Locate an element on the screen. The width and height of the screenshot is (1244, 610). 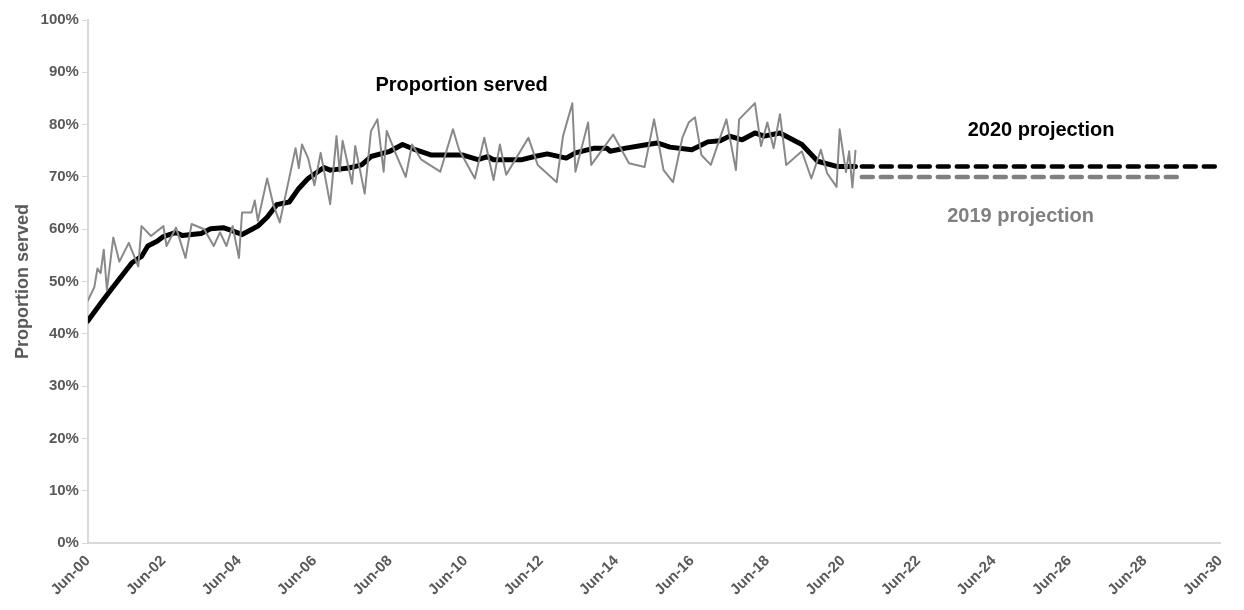
y-tick-label: 80% is located at coordinates (63, 123).